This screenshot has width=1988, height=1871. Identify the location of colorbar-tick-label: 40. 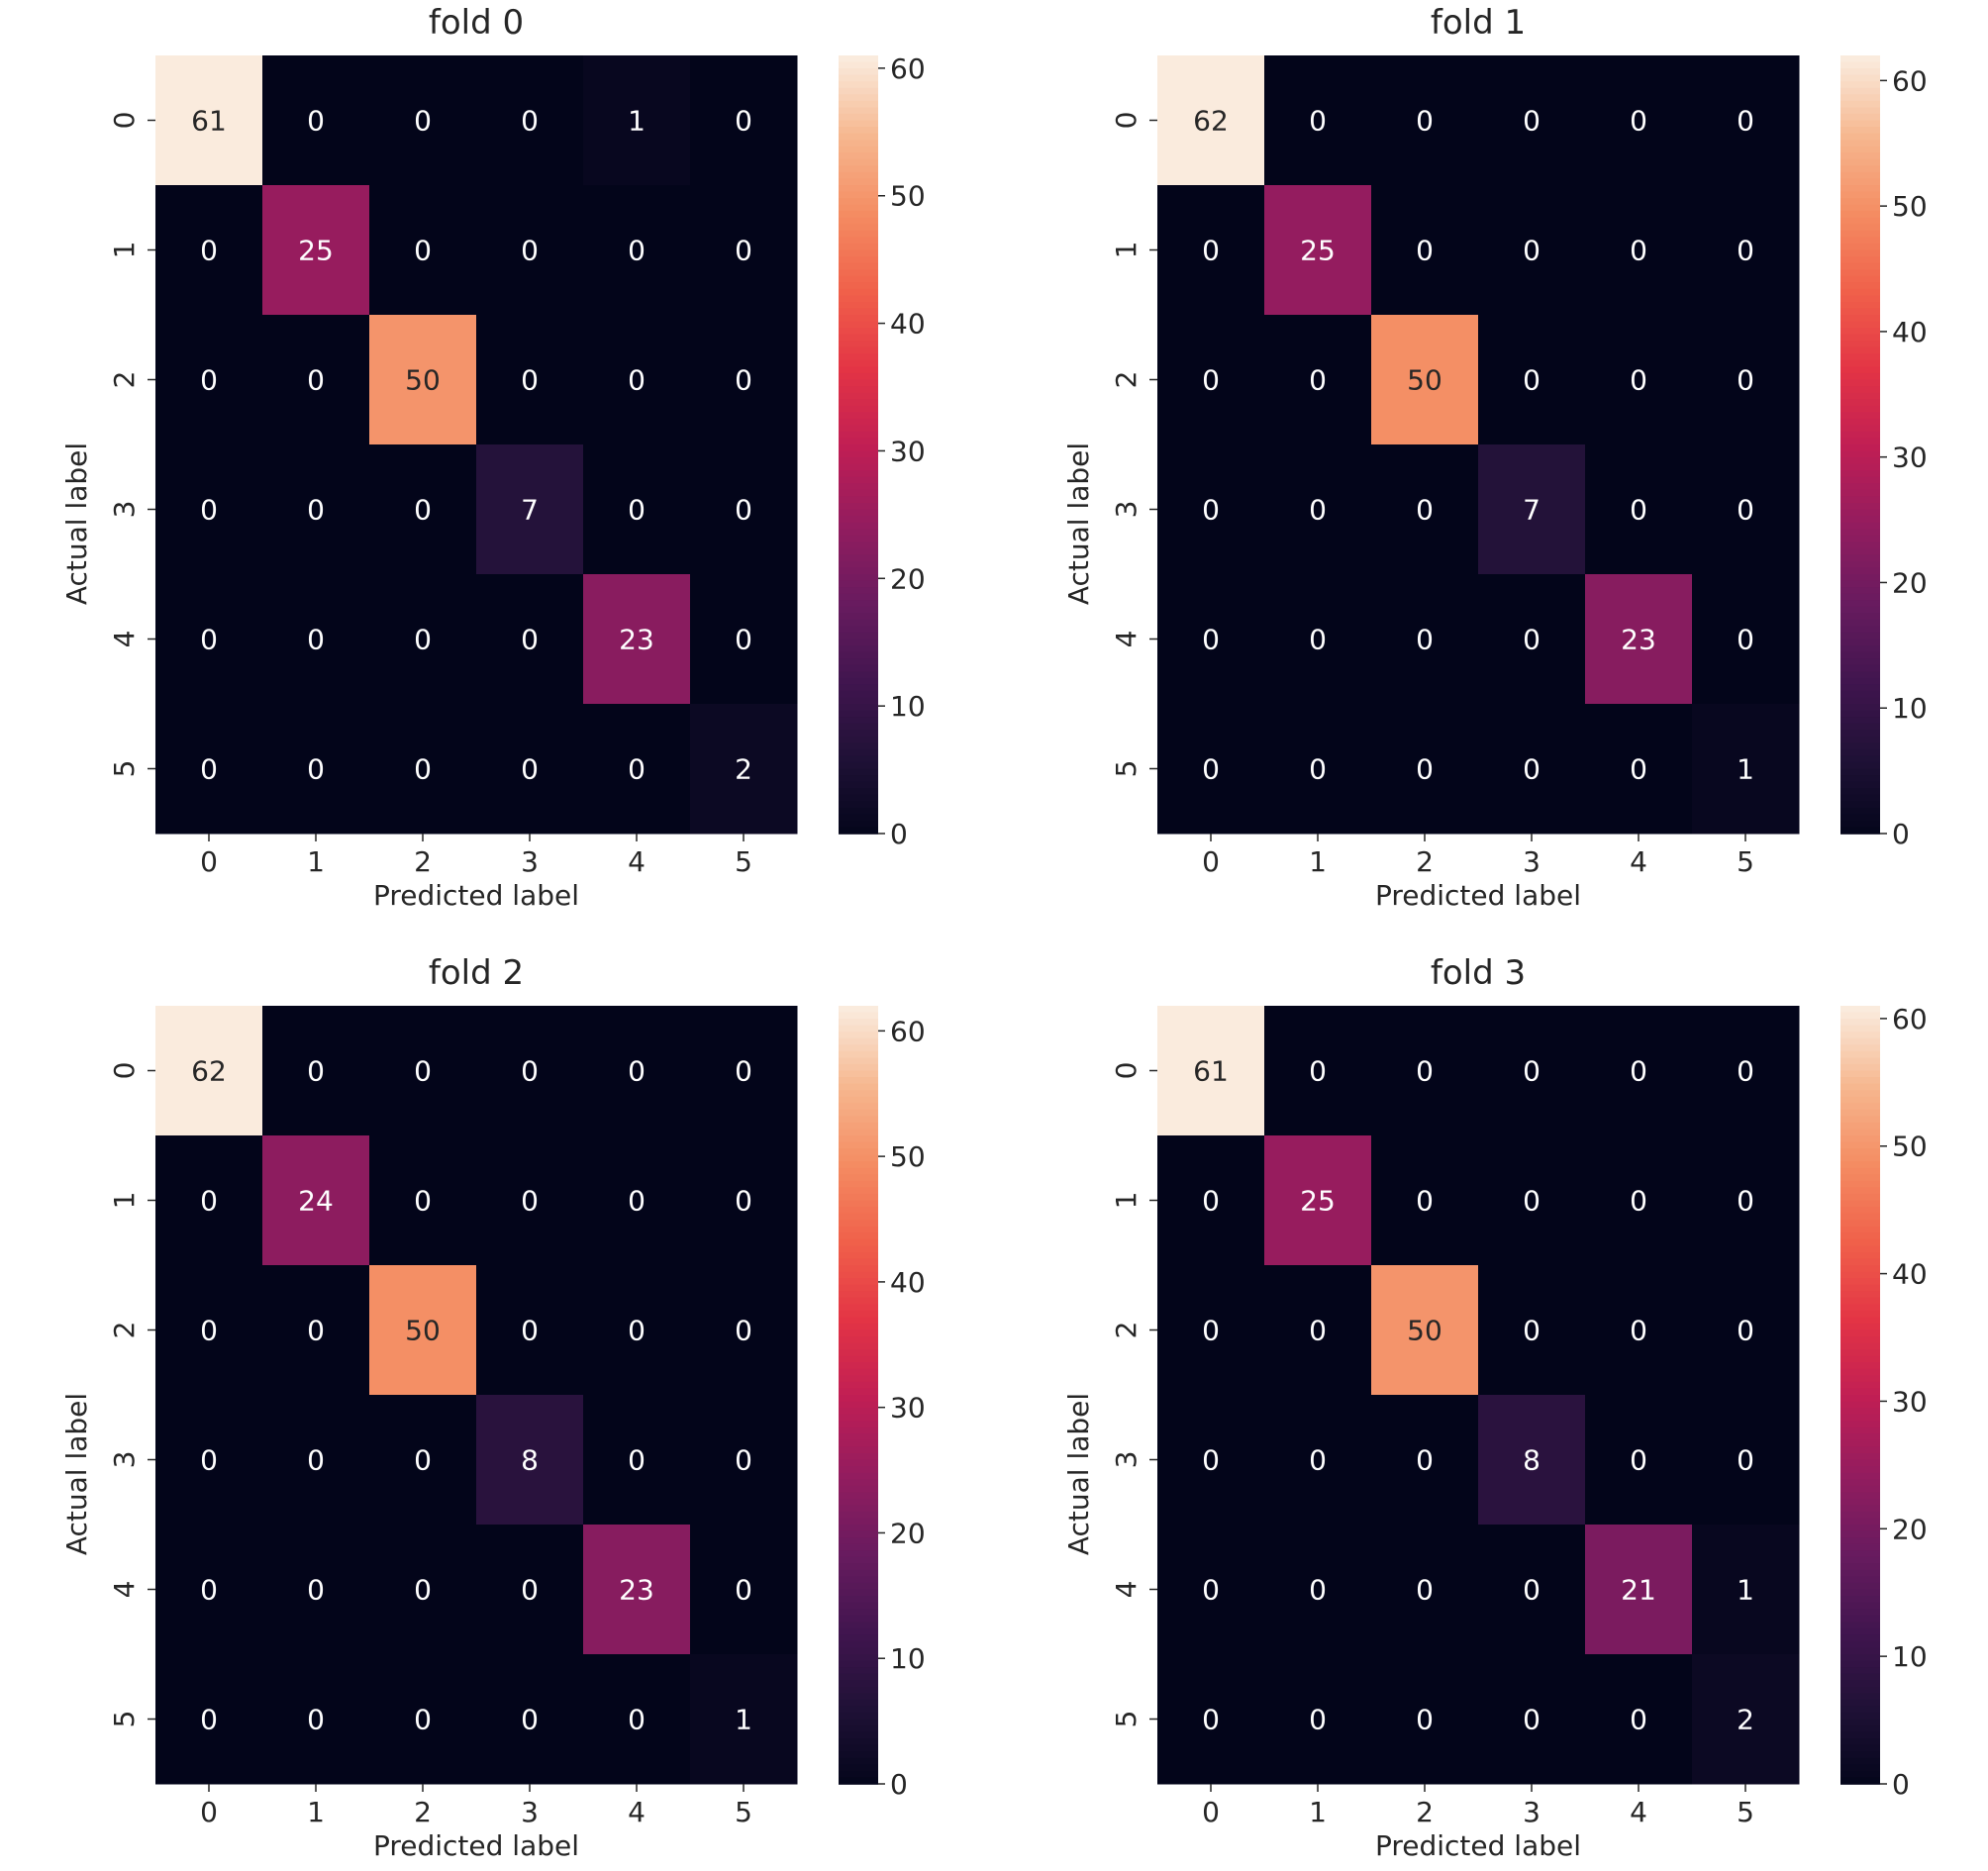
(908, 1282).